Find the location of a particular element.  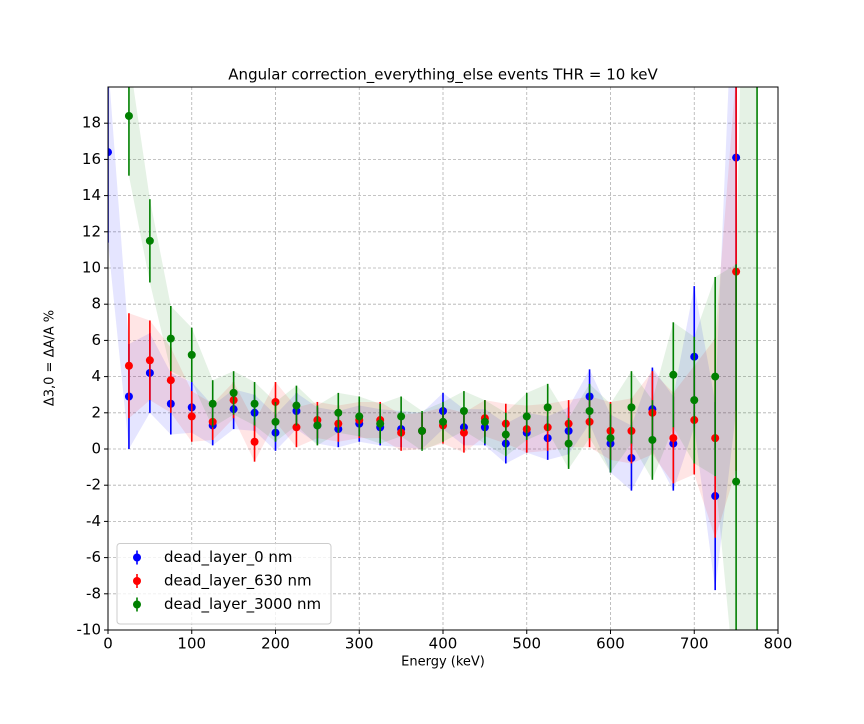

y-tick-label: 4 is located at coordinates (96, 376).